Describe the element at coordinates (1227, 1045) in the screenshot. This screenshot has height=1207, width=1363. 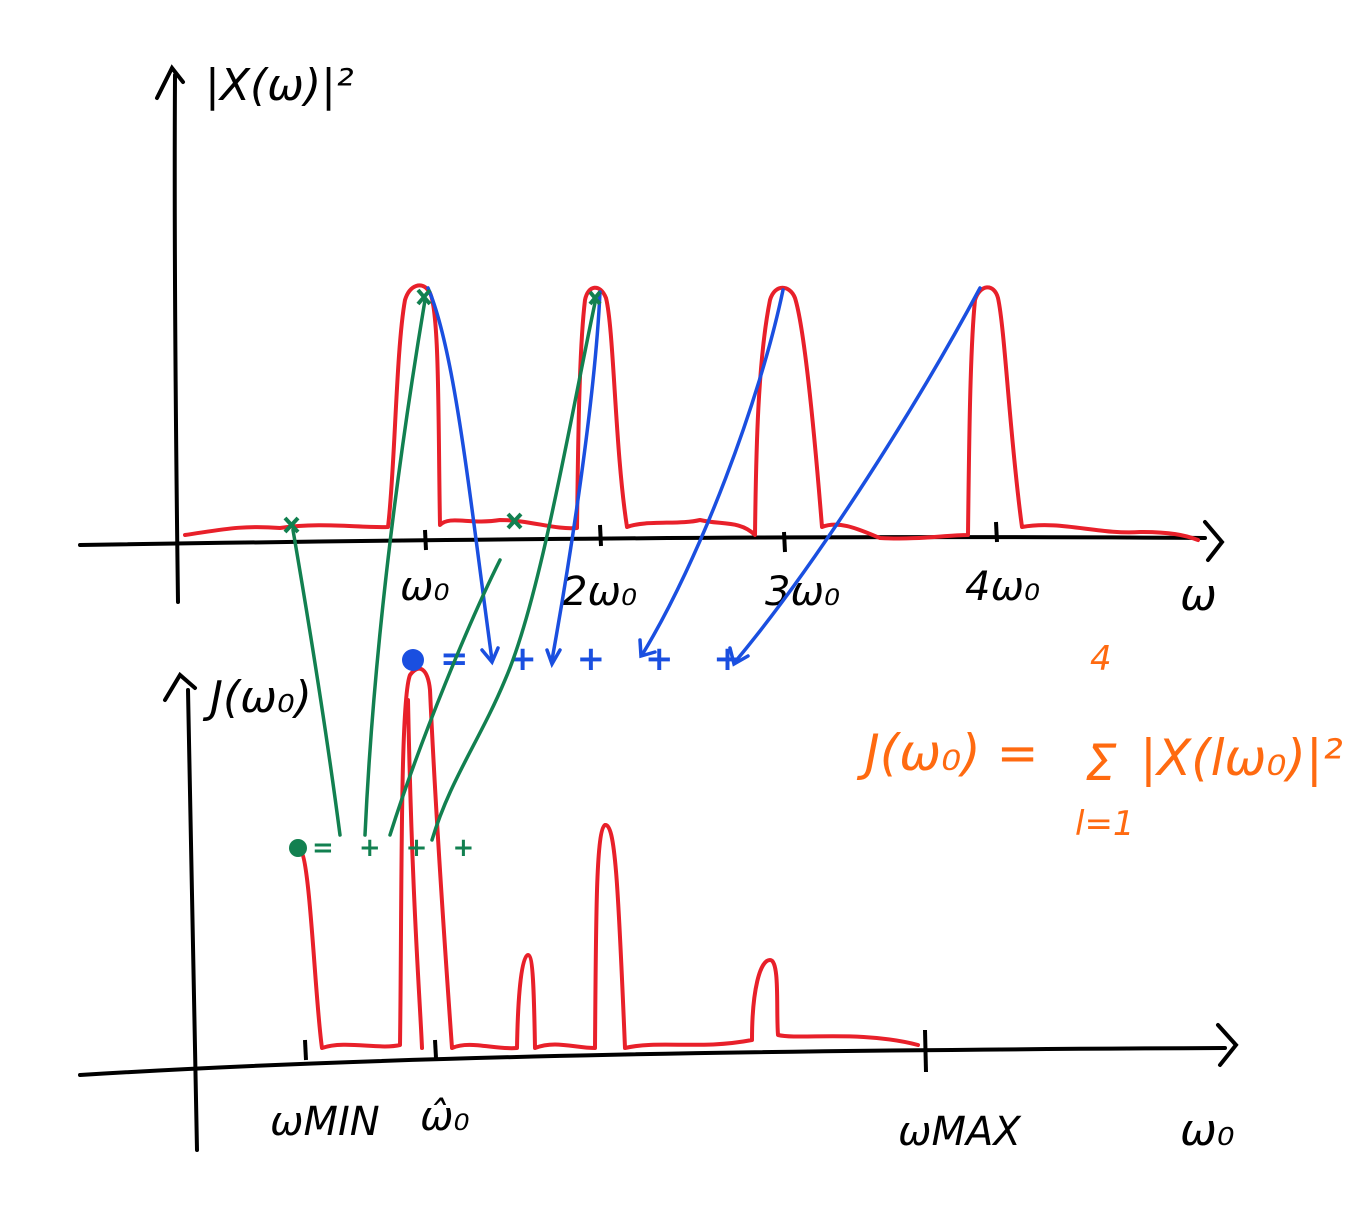
I see `bottom-x-arrowhead` at that location.